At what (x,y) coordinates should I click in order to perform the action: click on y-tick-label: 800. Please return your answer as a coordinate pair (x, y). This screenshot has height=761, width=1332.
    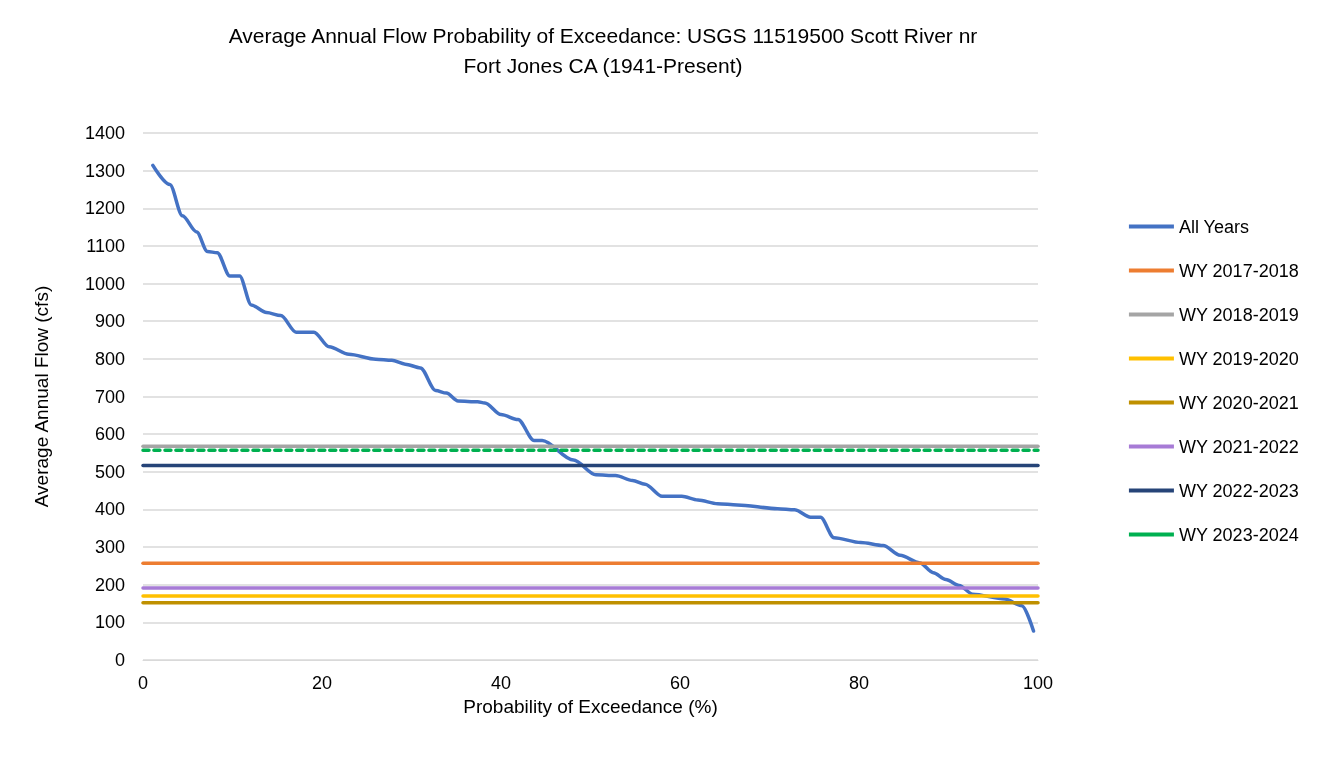
    Looking at the image, I should click on (109, 358).